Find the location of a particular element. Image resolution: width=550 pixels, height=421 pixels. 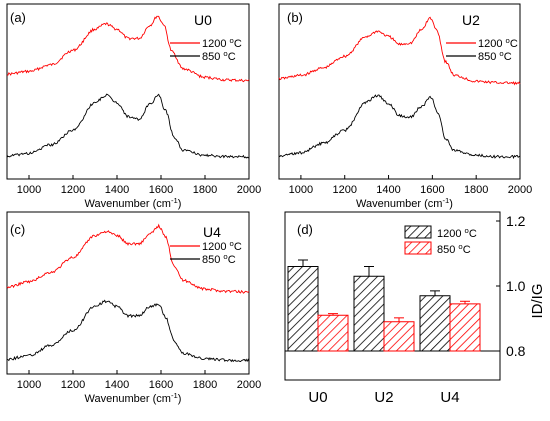

sample-label: U2 is located at coordinates (471, 20).